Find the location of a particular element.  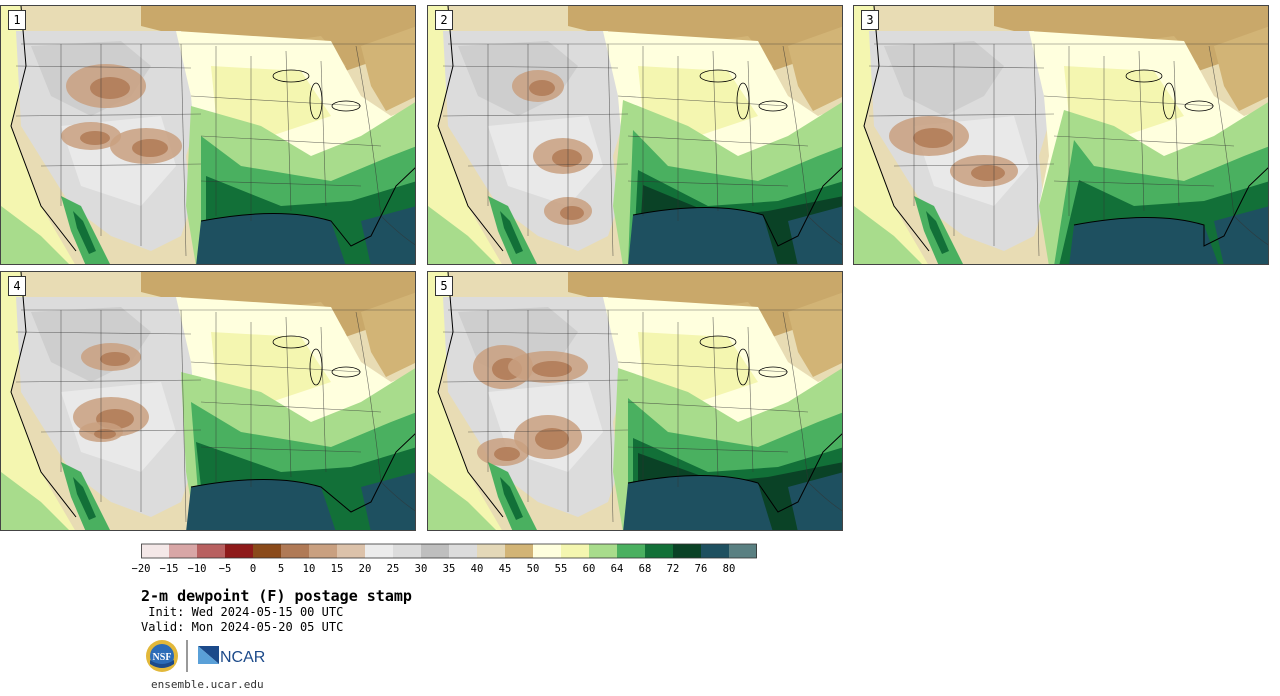

svg-text: NCAR is located at coordinates (242, 657).